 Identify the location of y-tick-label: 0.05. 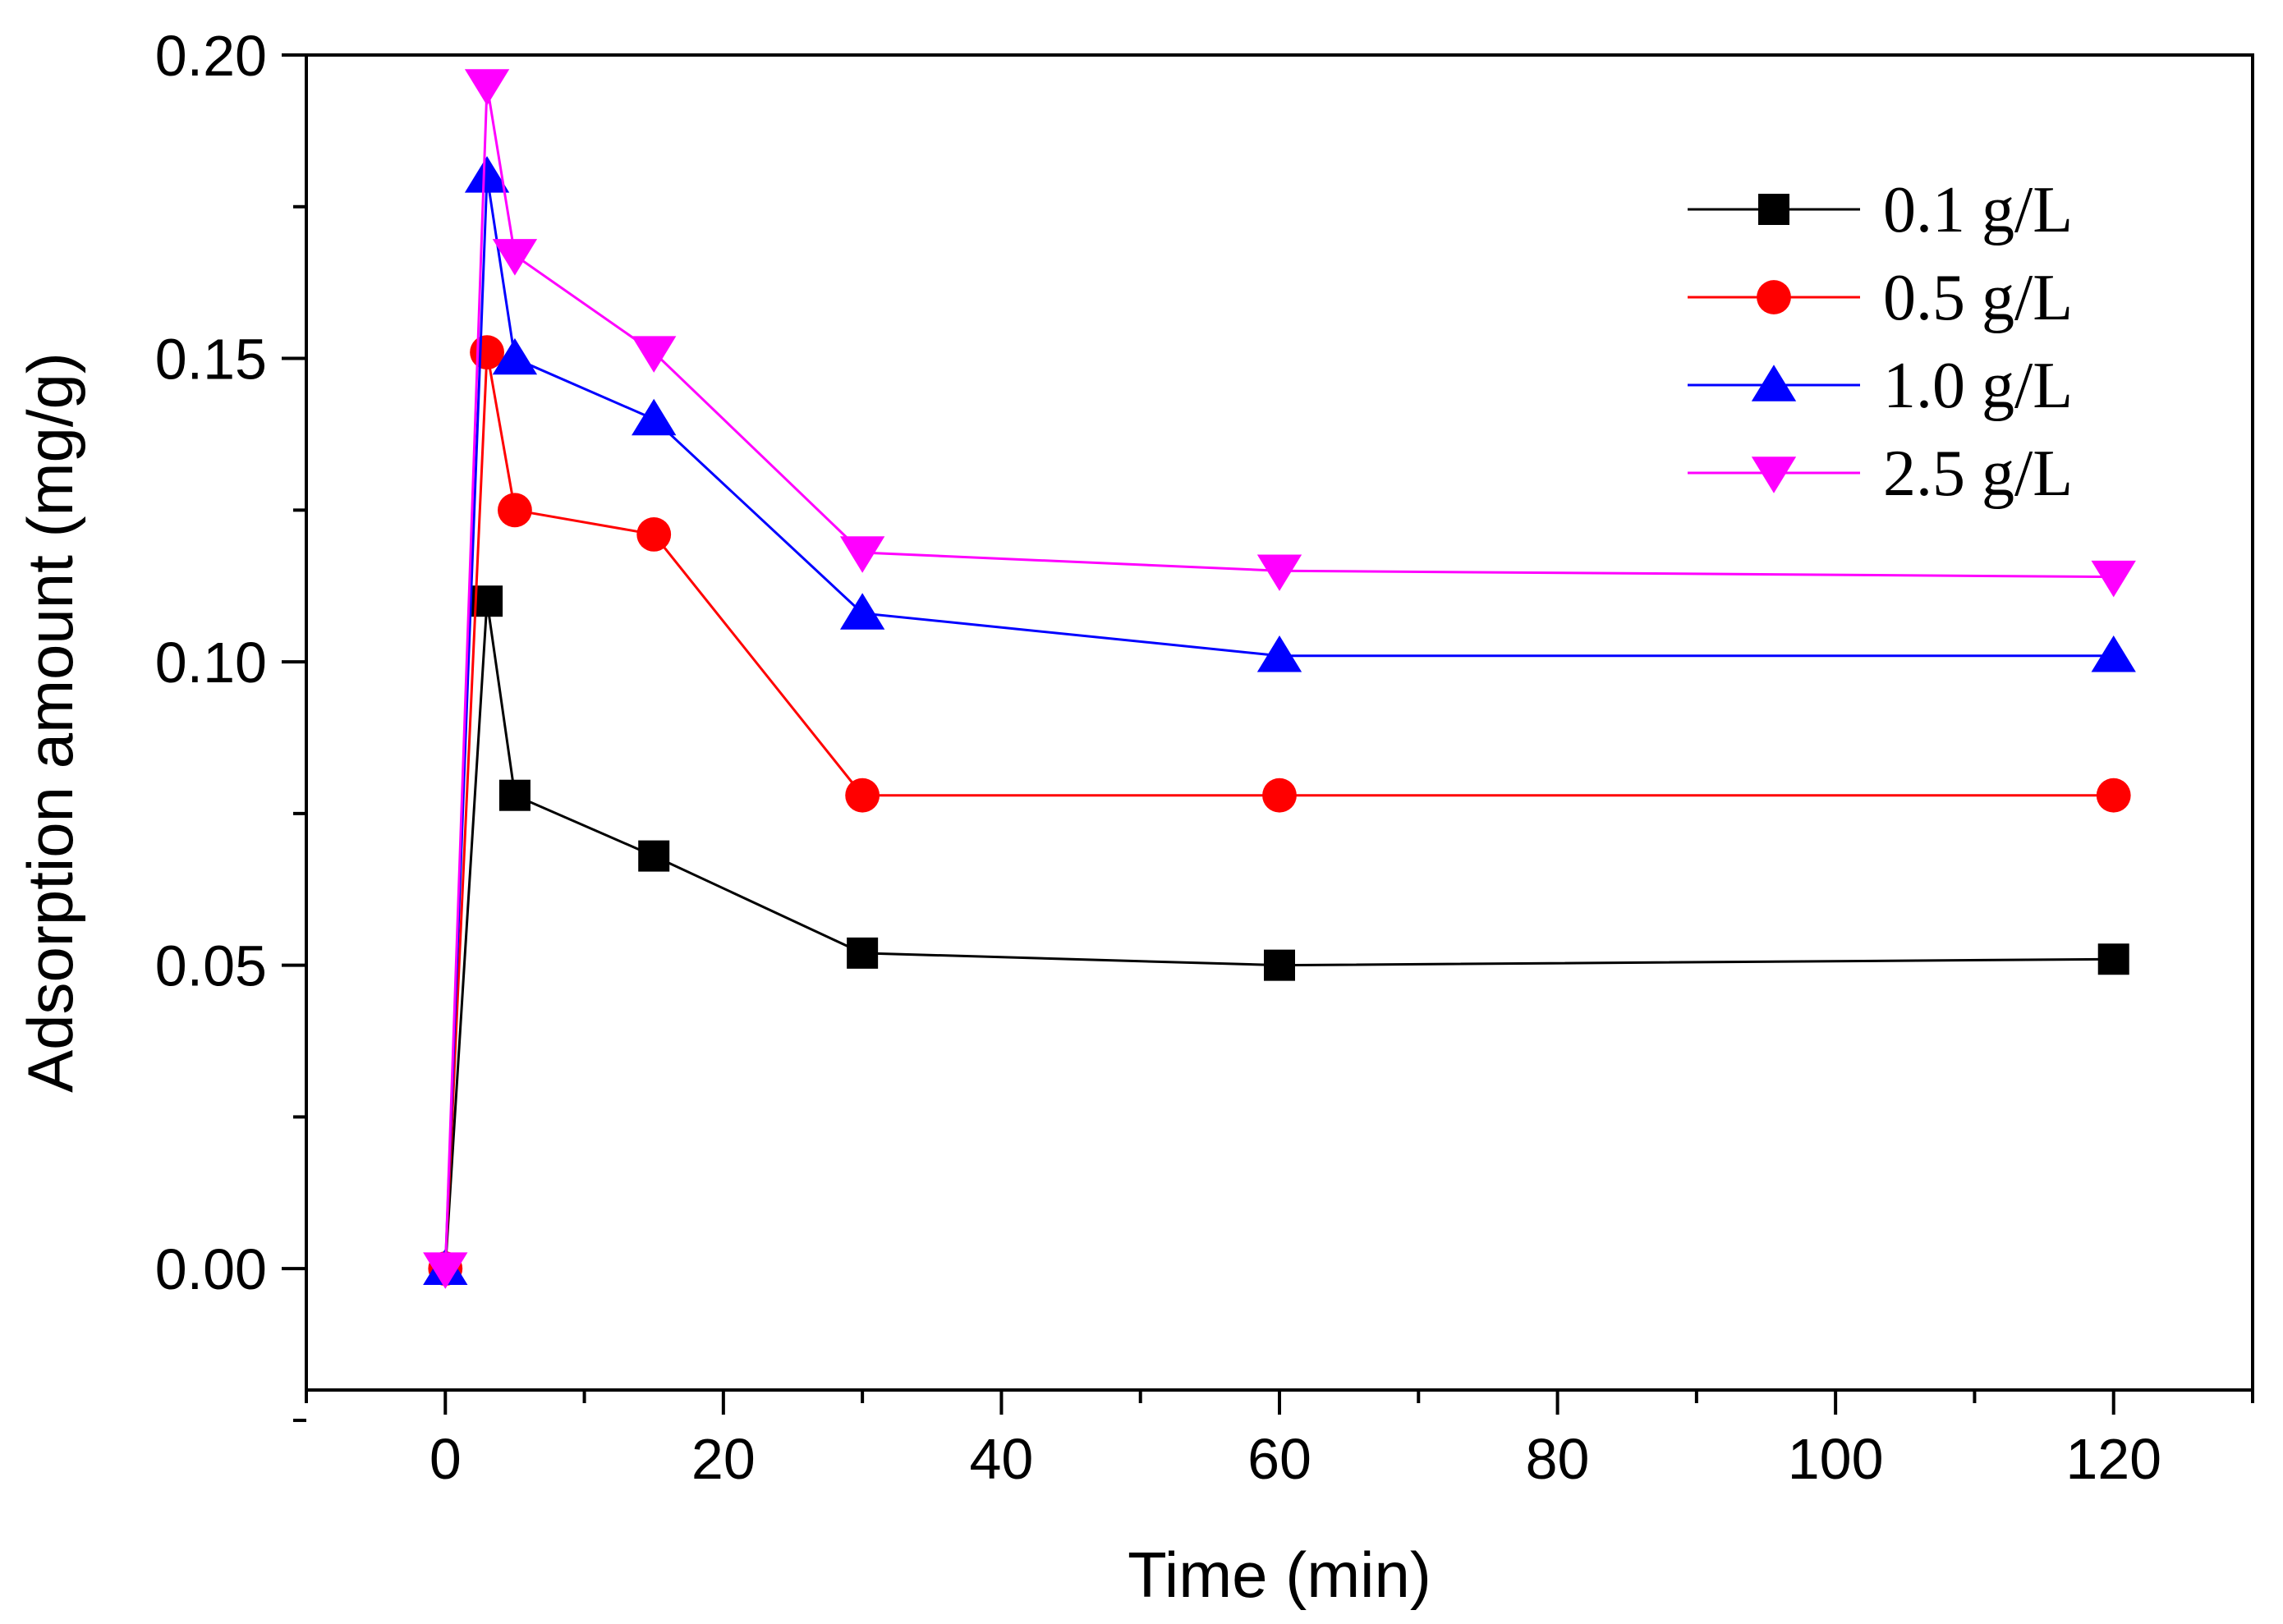
(211, 966).